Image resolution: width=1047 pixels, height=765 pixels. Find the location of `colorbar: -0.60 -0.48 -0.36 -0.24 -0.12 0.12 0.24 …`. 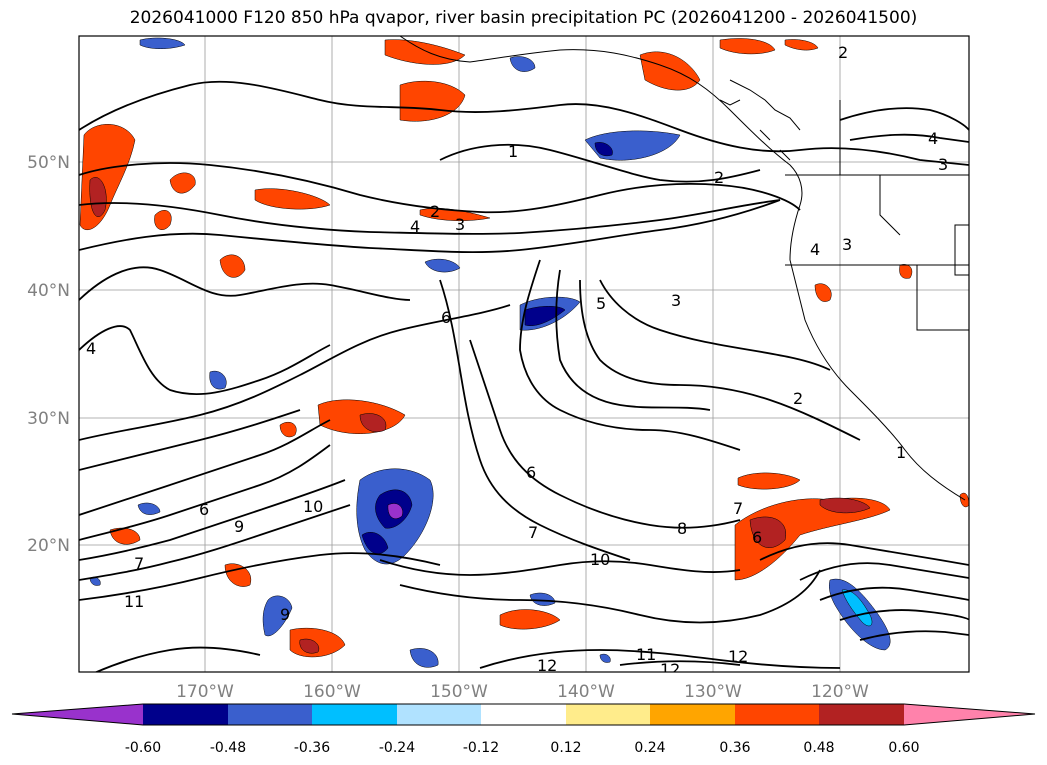

colorbar: -0.60 -0.48 -0.36 -0.24 -0.12 0.12 0.24 … is located at coordinates (523, 729).